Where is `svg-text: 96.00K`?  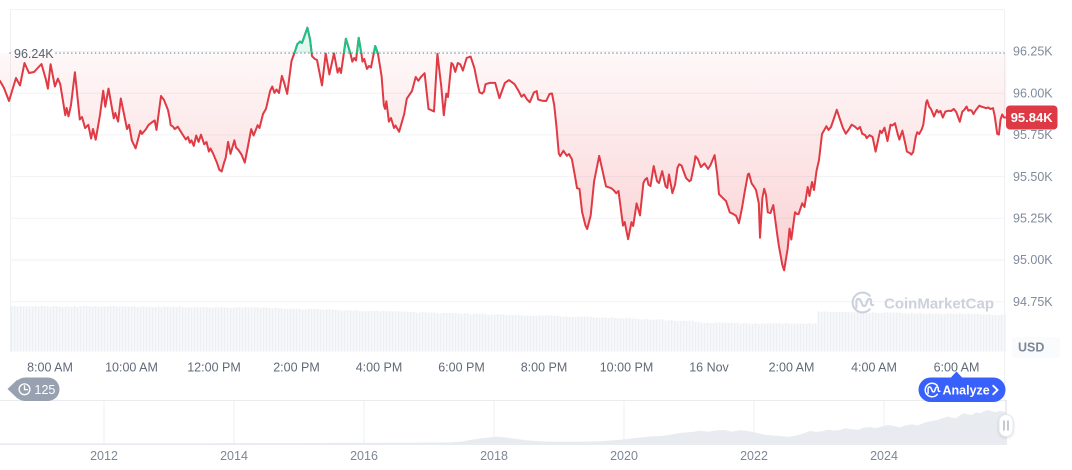
svg-text: 96.00K is located at coordinates (1033, 93).